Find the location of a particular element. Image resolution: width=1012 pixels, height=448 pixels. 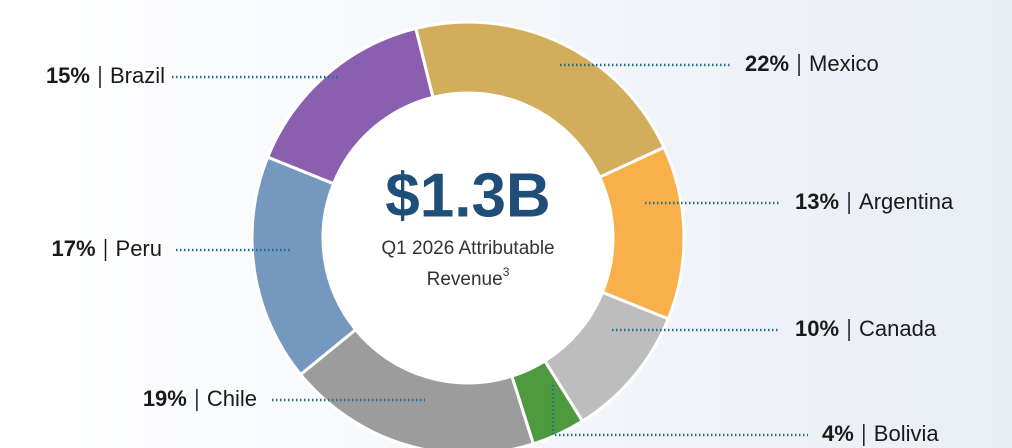

value-label: 4% is located at coordinates (838, 433).